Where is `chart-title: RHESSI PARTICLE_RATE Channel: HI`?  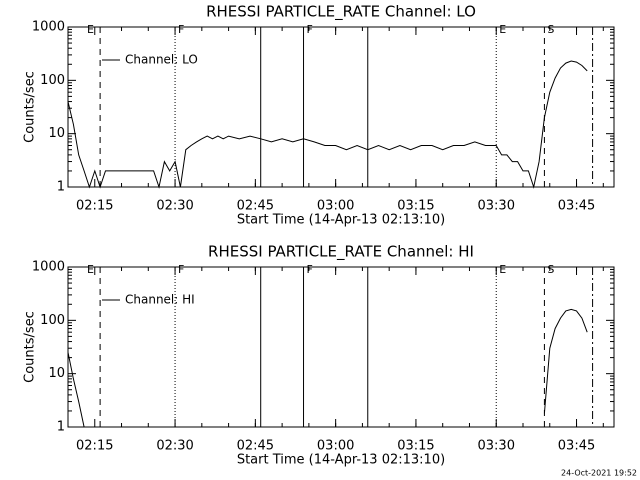
chart-title: RHESSI PARTICLE_RATE Channel: HI is located at coordinates (341, 252).